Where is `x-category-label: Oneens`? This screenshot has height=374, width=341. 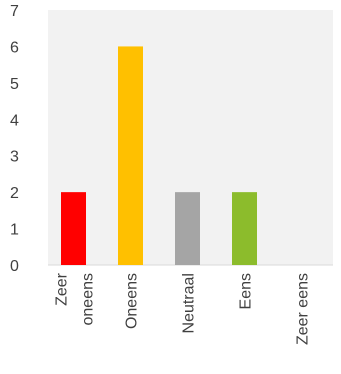 x-category-label: Oneens is located at coordinates (132, 301).